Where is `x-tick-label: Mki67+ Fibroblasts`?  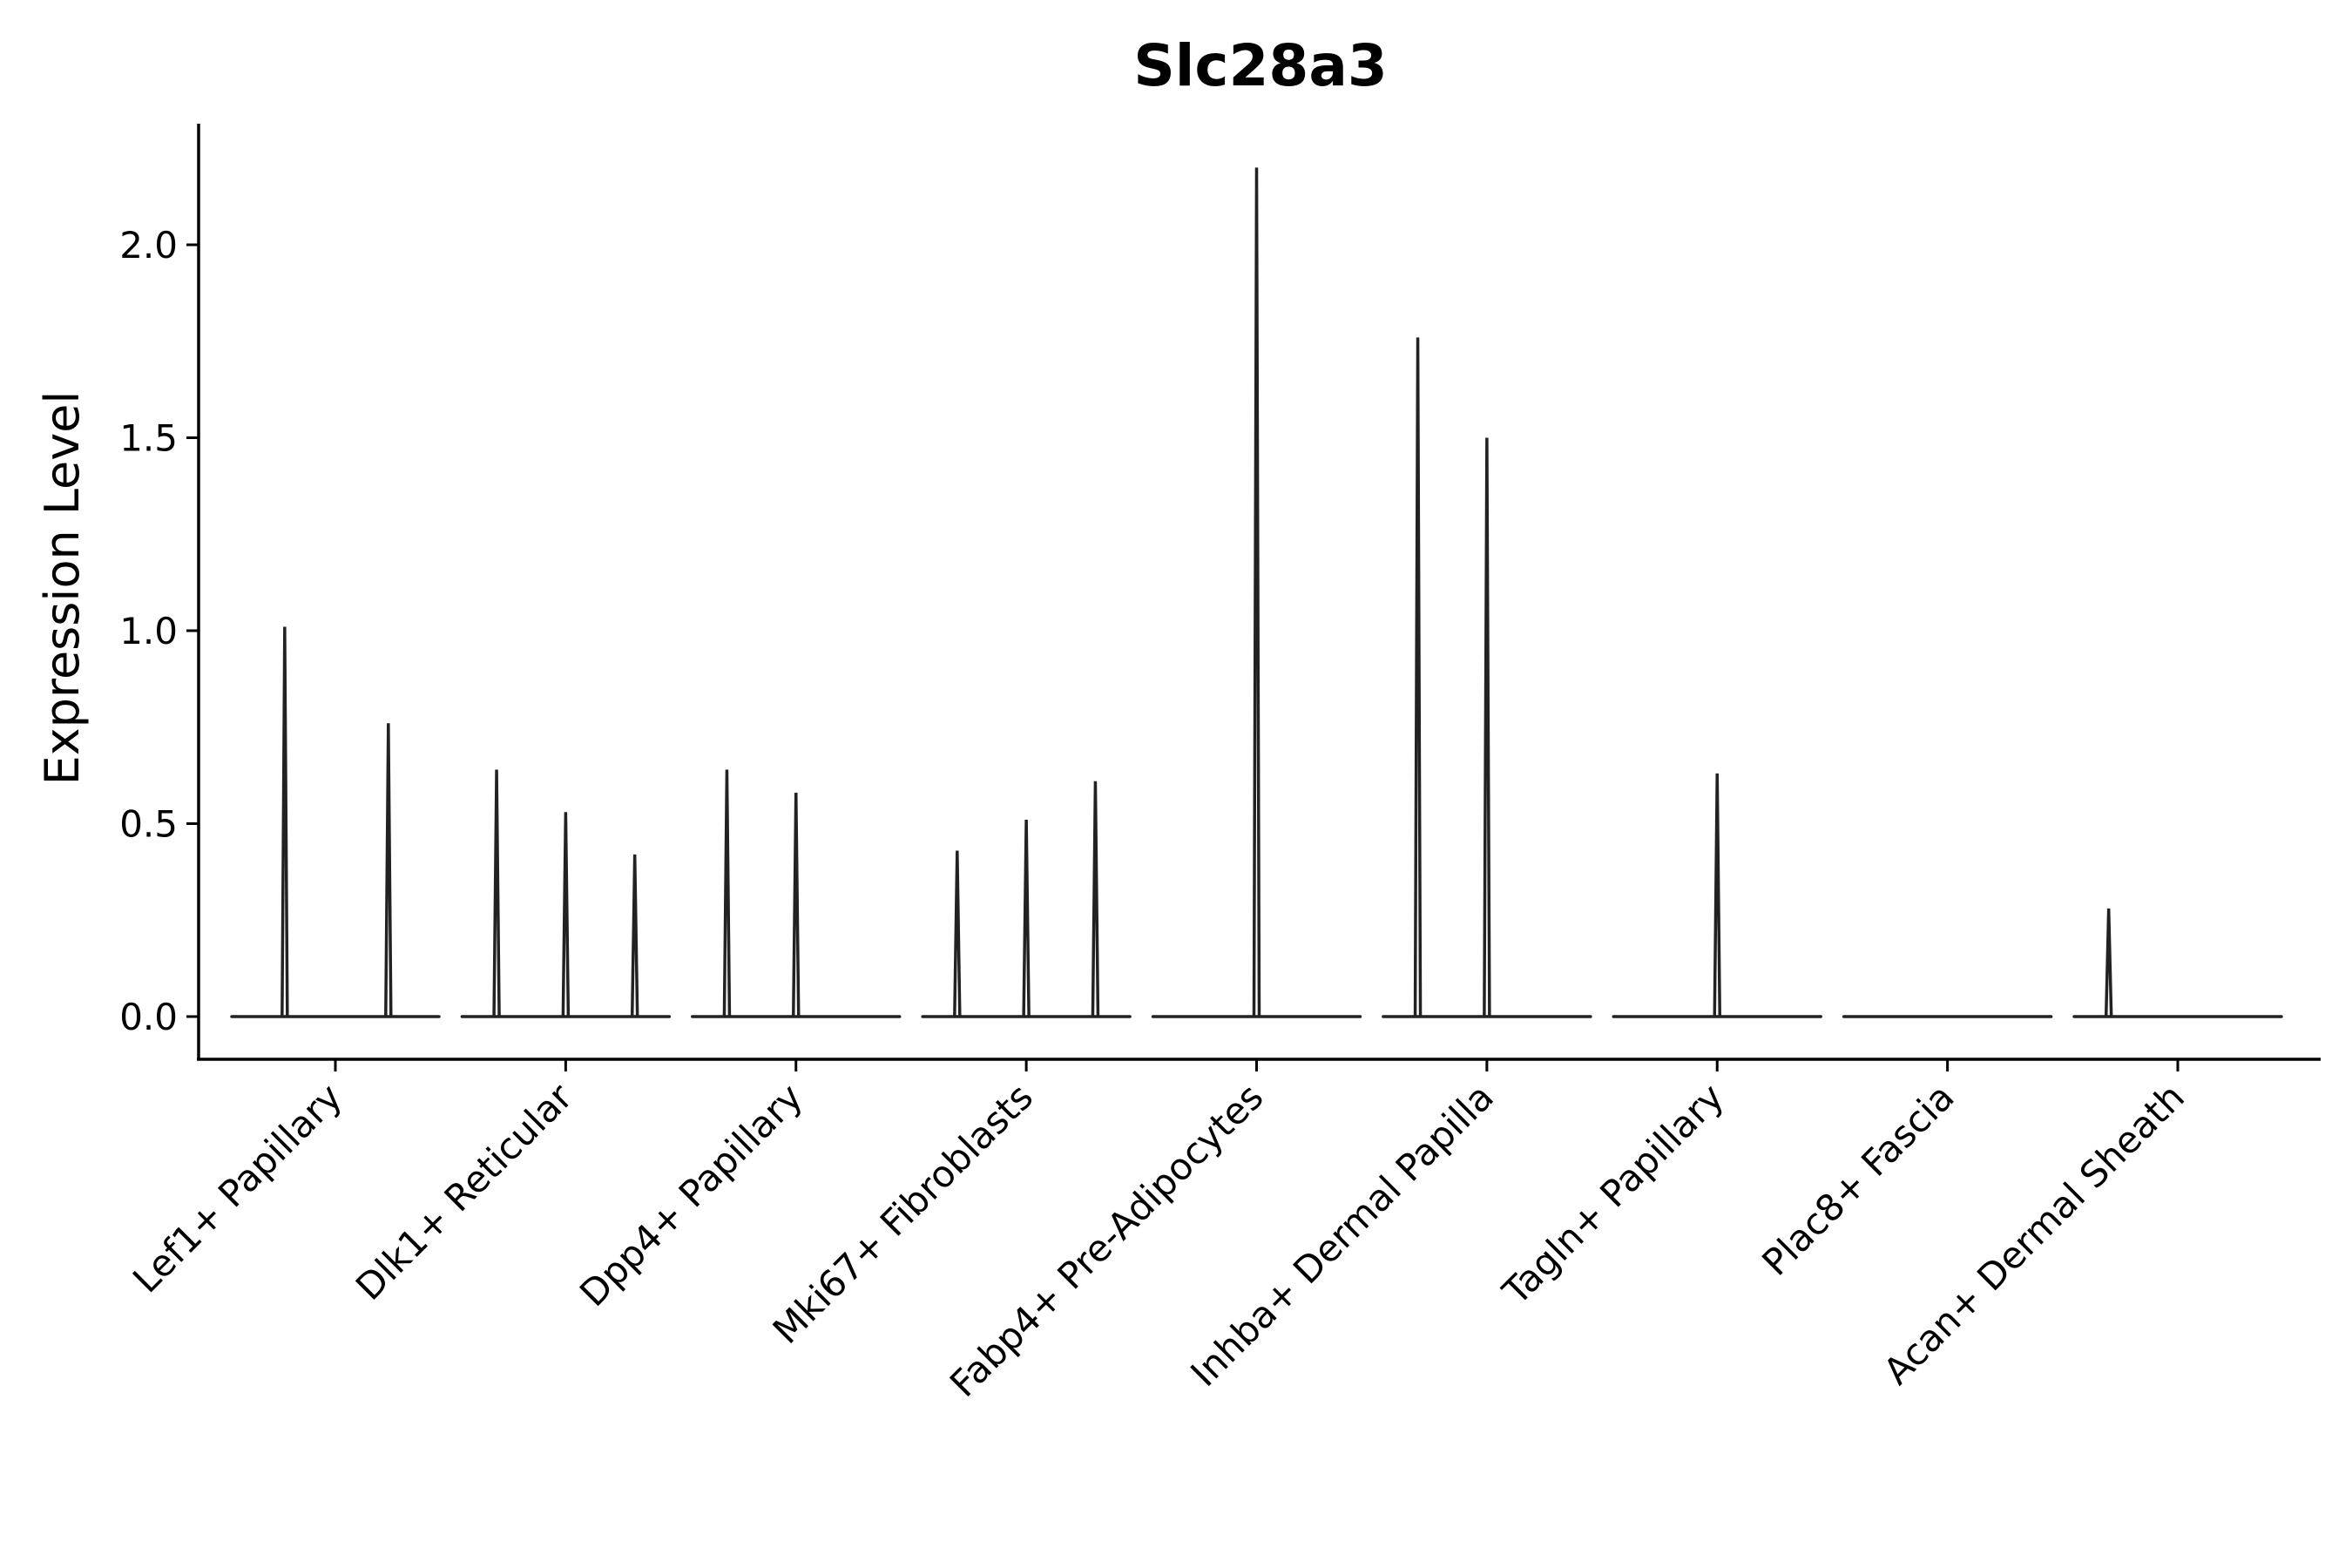
x-tick-label: Mki67+ Fibroblasts is located at coordinates (903, 1213).